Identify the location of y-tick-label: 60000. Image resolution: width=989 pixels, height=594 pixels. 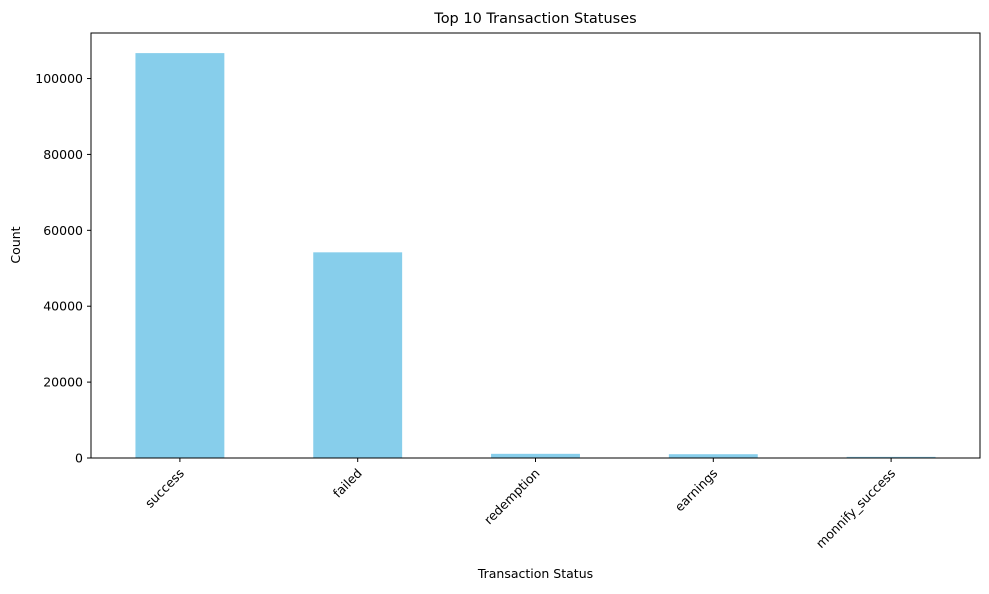
(63, 230).